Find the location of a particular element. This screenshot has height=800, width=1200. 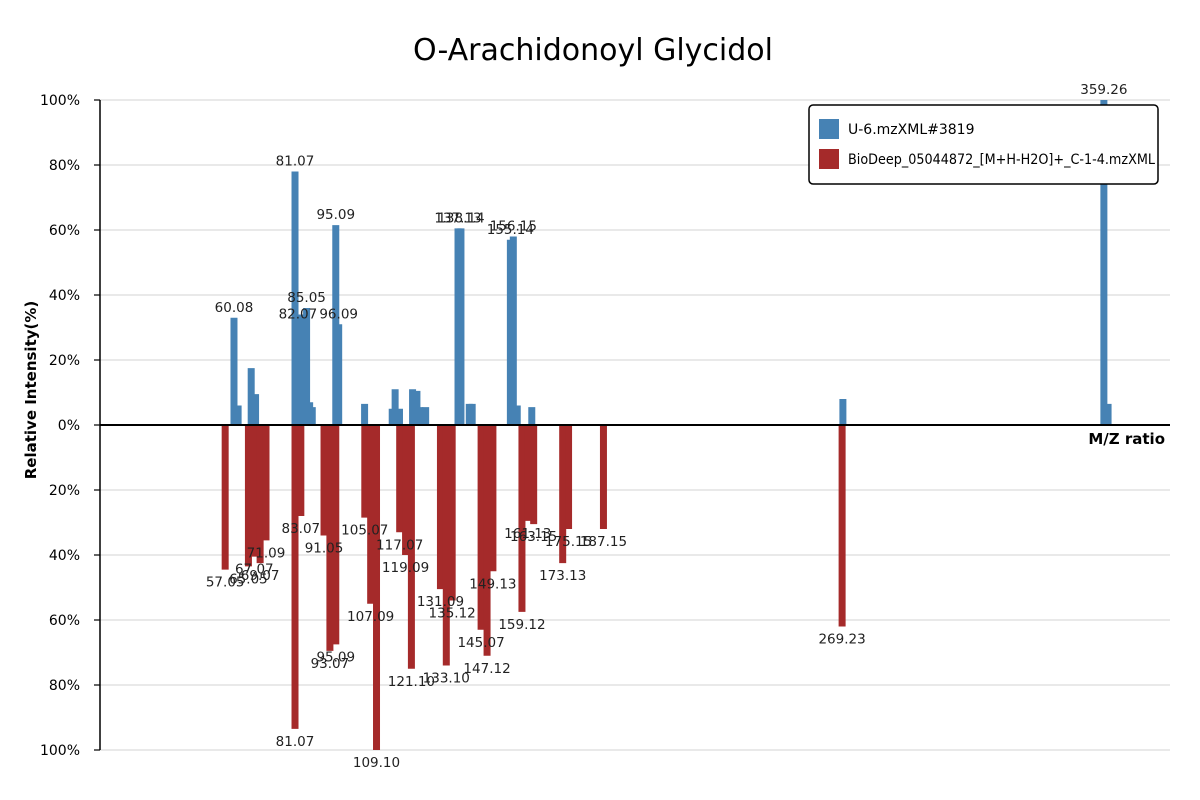

reference-peak-label: 95.09 is located at coordinates (335, 657).